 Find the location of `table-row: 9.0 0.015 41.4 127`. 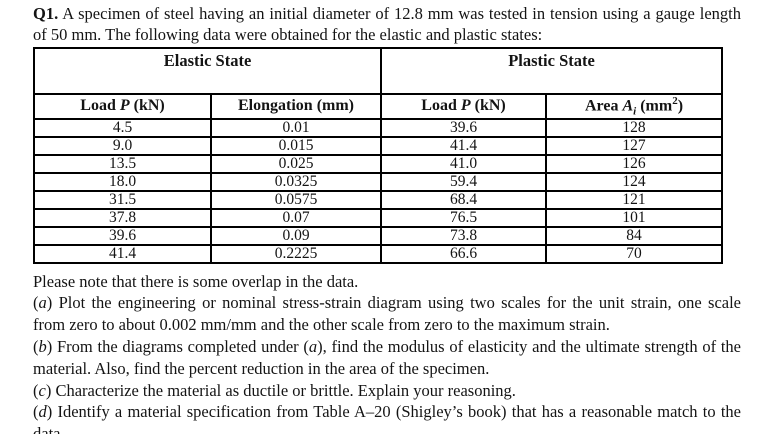

table-row: 9.0 0.015 41.4 127 is located at coordinates (378, 145).